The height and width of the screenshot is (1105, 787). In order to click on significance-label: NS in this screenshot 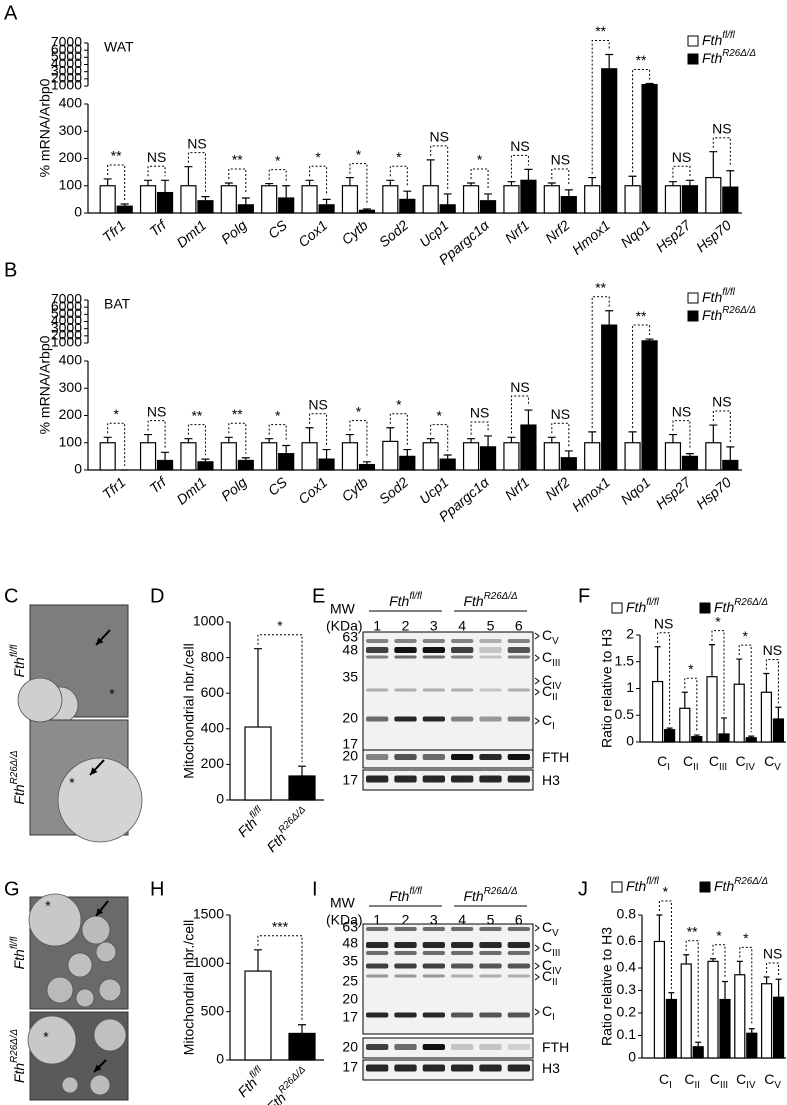, I will do `click(156, 157)`.